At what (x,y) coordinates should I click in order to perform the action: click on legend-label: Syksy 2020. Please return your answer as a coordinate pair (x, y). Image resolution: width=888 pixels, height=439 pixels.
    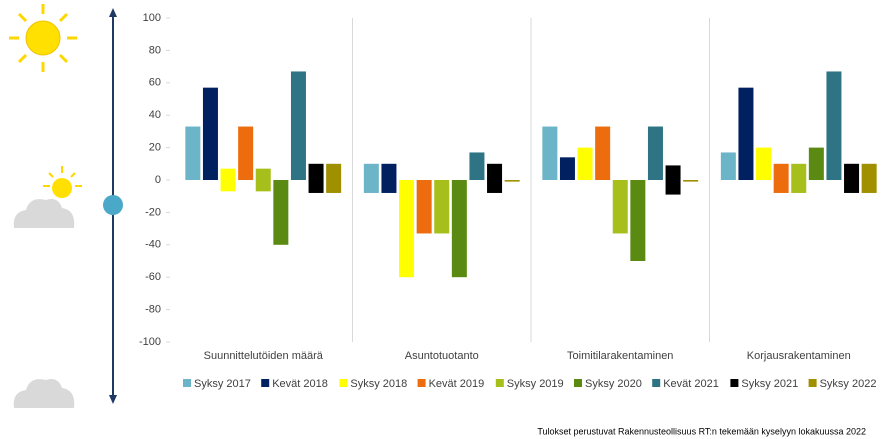
    Looking at the image, I should click on (613, 384).